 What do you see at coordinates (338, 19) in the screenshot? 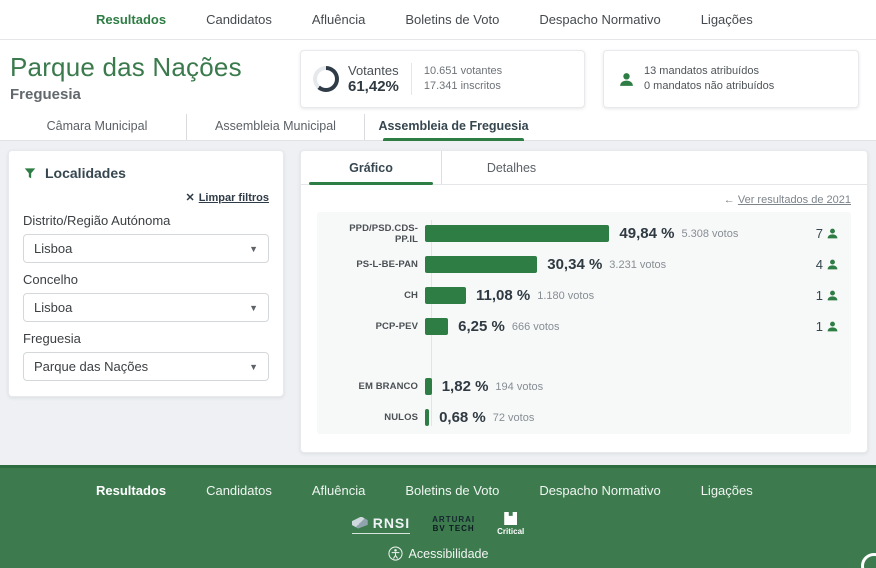
I see `nav-item-afluencia: Afluência` at bounding box center [338, 19].